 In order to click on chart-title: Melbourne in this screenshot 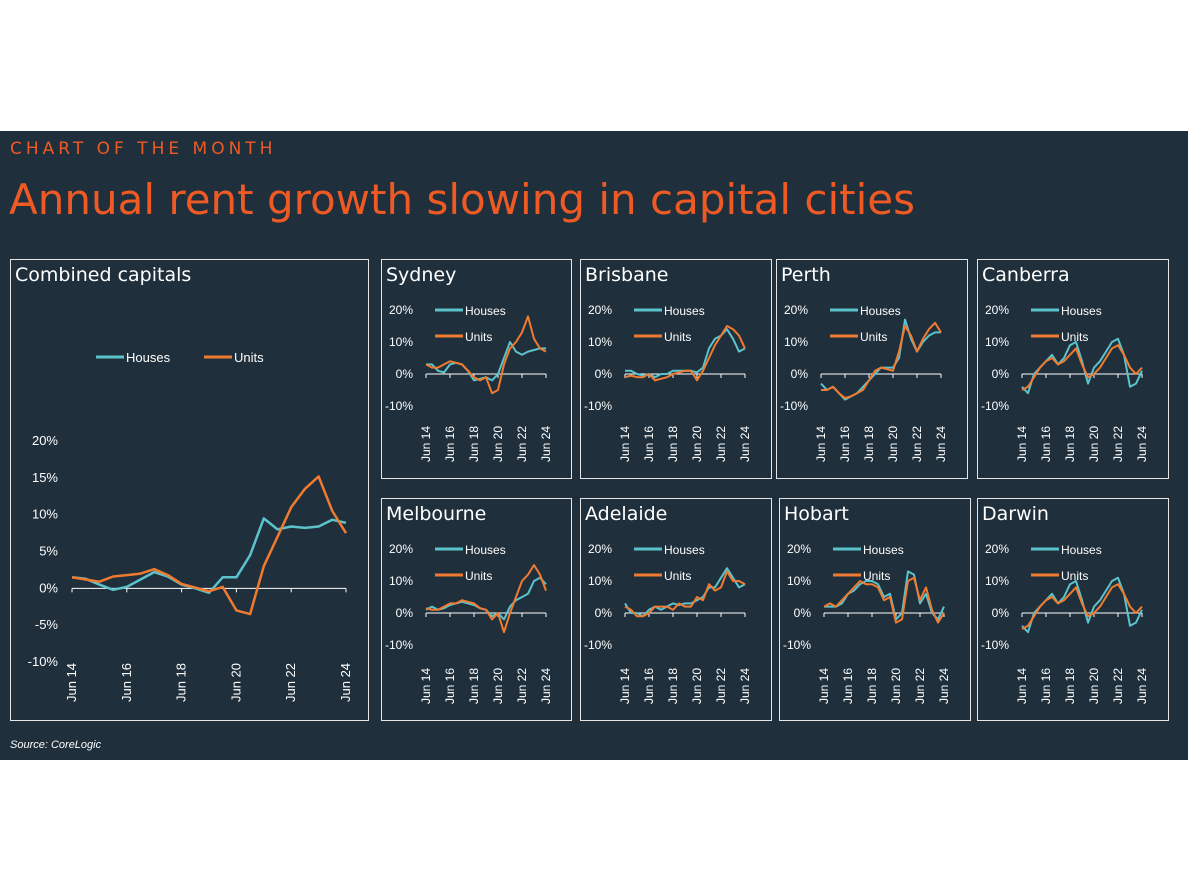, I will do `click(436, 514)`.